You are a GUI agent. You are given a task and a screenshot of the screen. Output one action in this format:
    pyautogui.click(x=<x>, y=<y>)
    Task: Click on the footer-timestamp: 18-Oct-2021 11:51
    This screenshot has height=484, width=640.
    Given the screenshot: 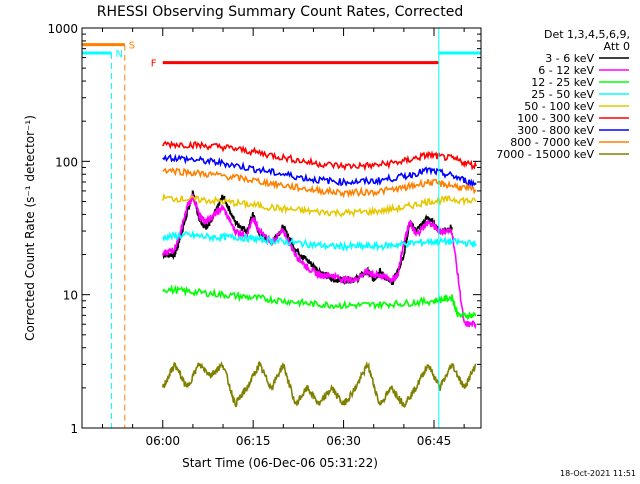 What is the action you would take?
    pyautogui.click(x=598, y=473)
    